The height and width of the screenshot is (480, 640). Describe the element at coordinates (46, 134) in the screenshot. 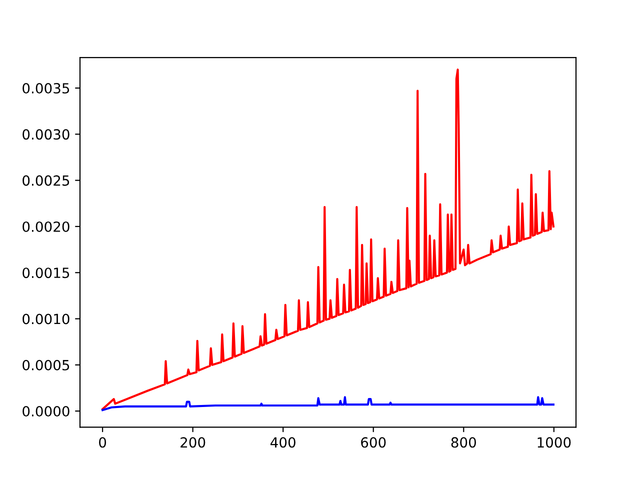

I see `y-tick-label: 0.0030` at that location.